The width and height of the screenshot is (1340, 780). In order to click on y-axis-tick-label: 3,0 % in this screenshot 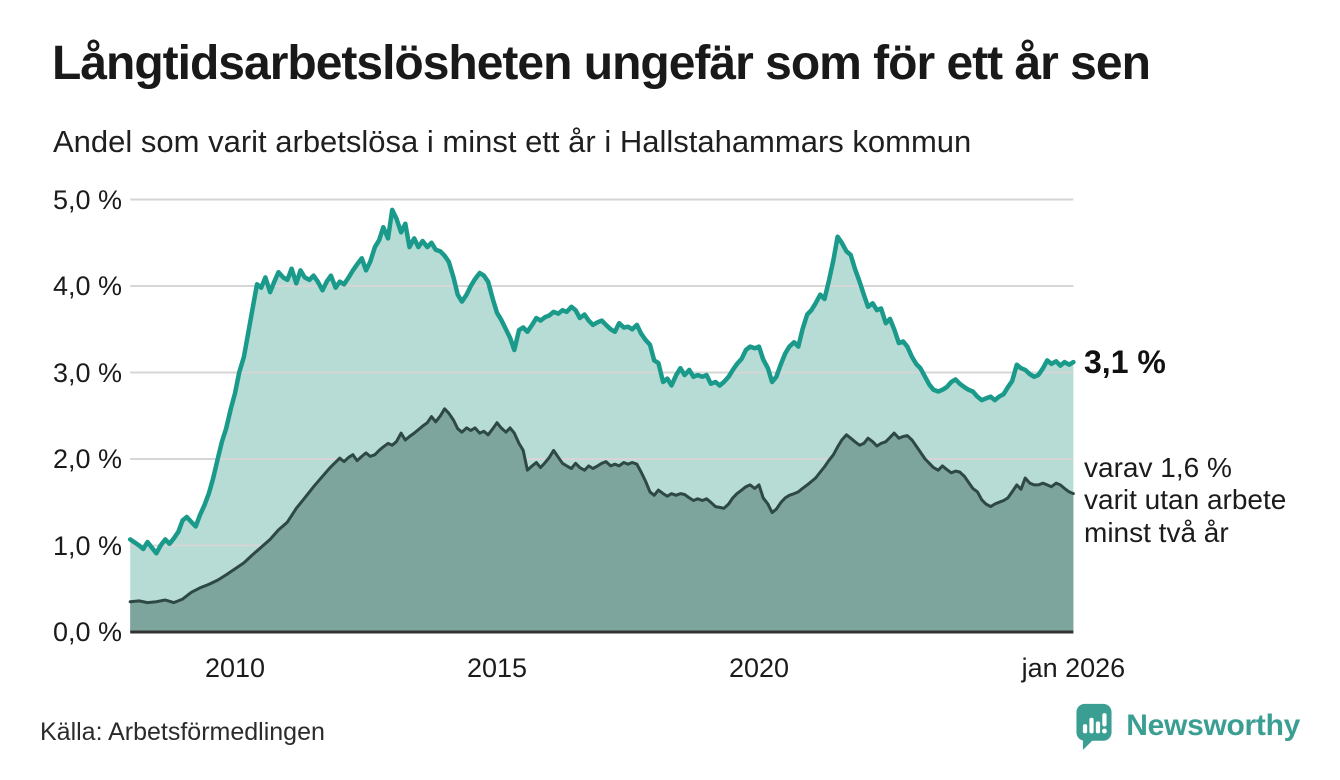, I will do `click(87, 372)`.